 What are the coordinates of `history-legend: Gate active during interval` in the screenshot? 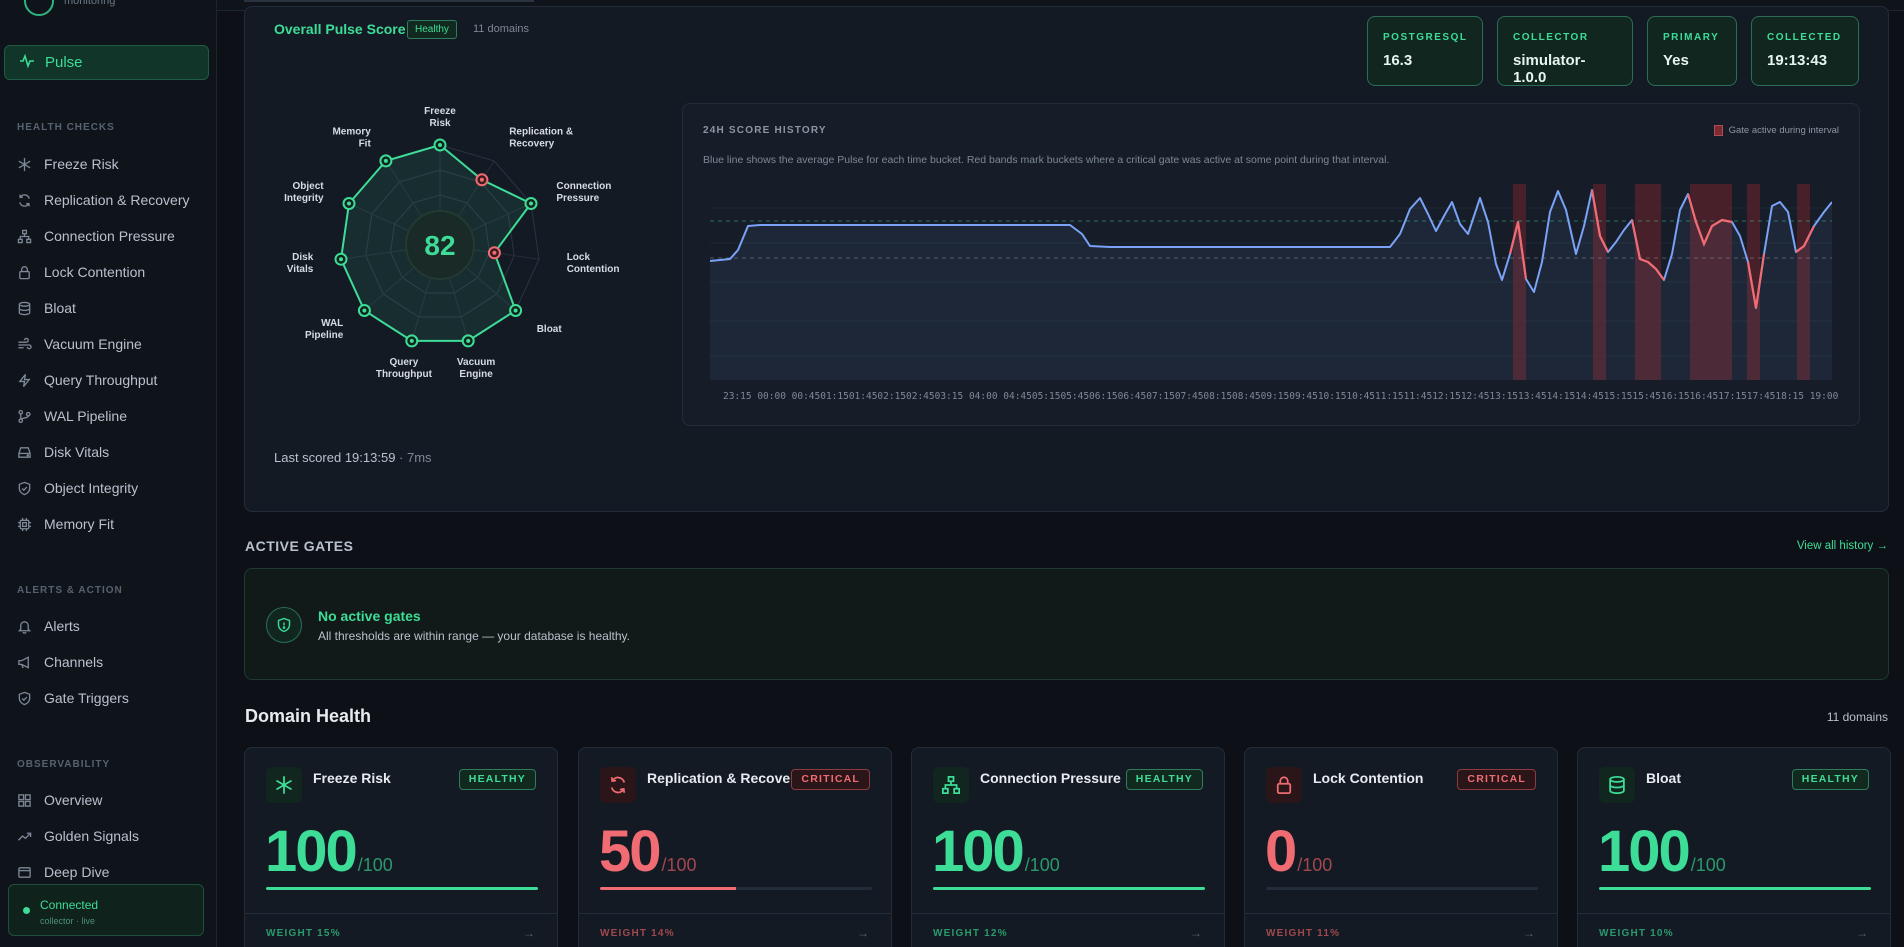 It's located at (1776, 130).